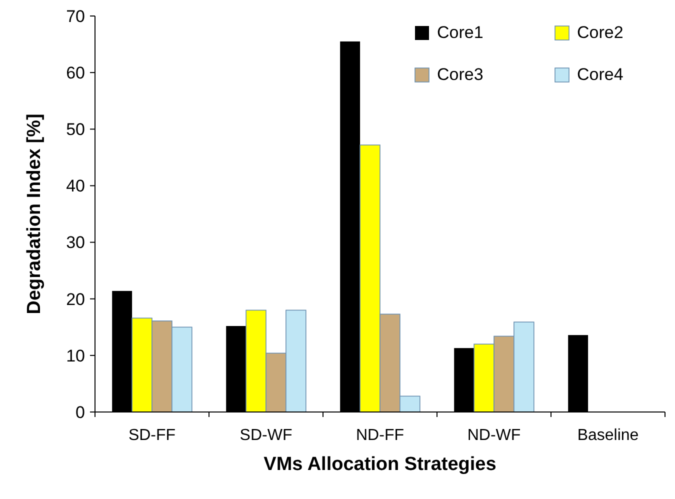 Image resolution: width=675 pixels, height=499 pixels. I want to click on y-tick-label: 40, so click(75, 186).